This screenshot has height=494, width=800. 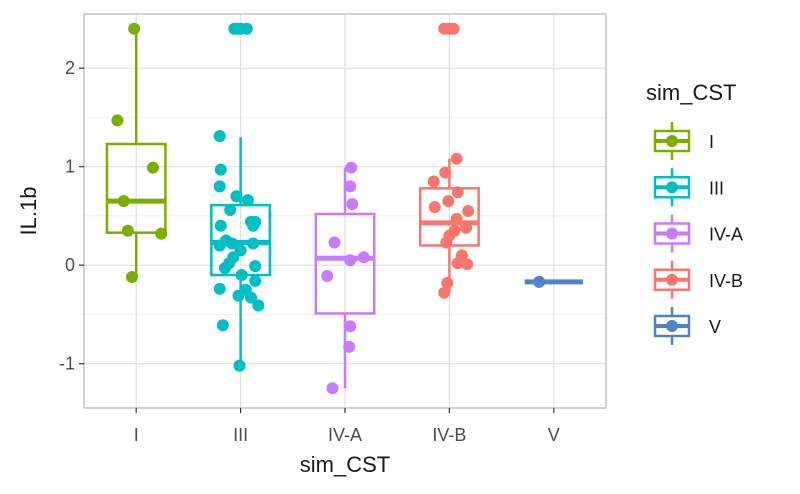 I want to click on series-i, so click(x=136, y=152).